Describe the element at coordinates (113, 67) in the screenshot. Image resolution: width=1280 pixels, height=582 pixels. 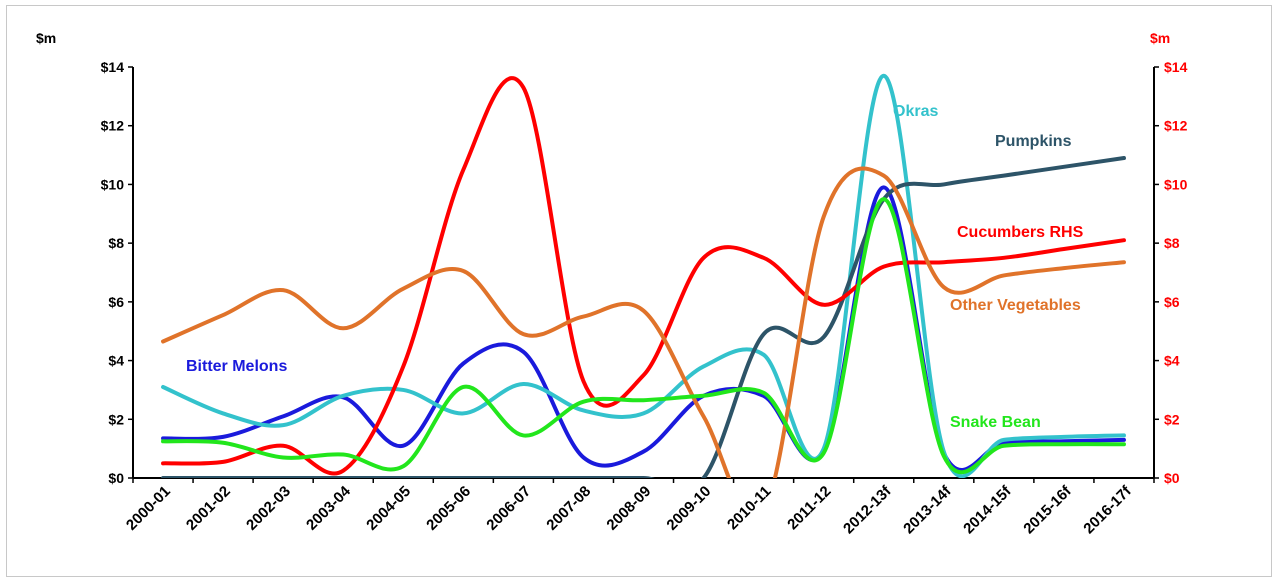
I see `left-tick-label: $14` at that location.